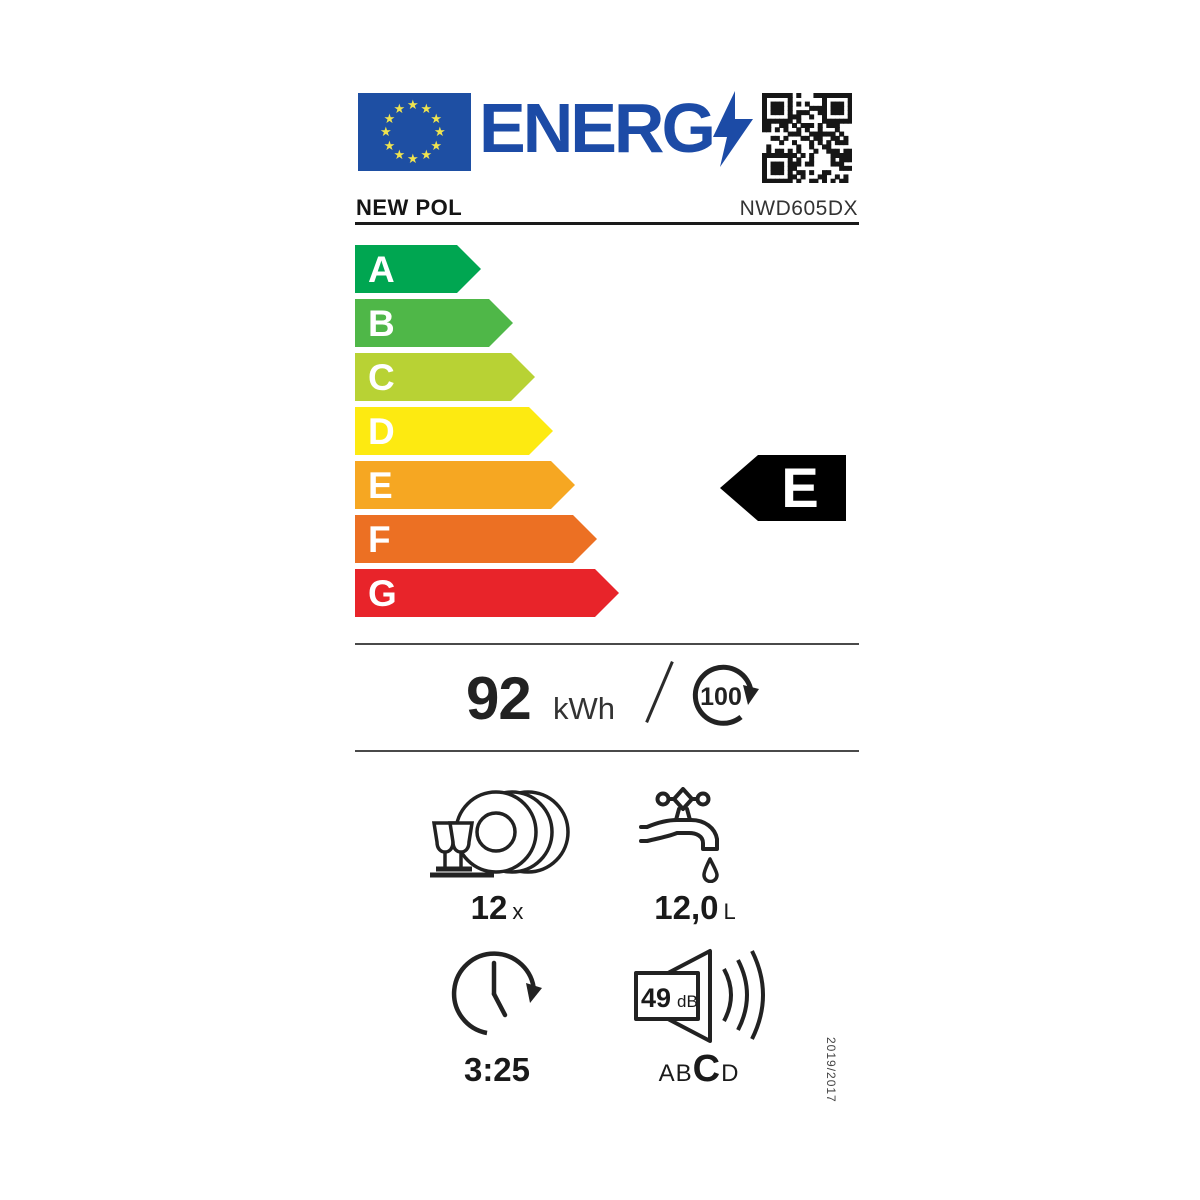 The width and height of the screenshot is (1200, 1200). Describe the element at coordinates (465, 485) in the screenshot. I see `class-arrow-e: E` at that location.